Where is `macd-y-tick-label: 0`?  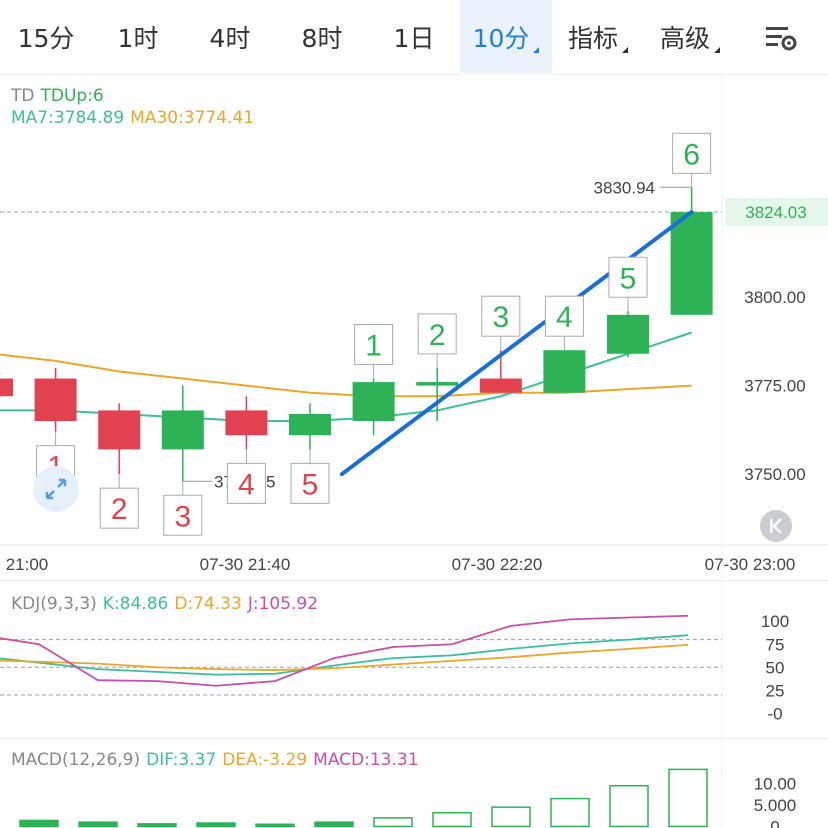
macd-y-tick-label: 0 is located at coordinates (774, 822).